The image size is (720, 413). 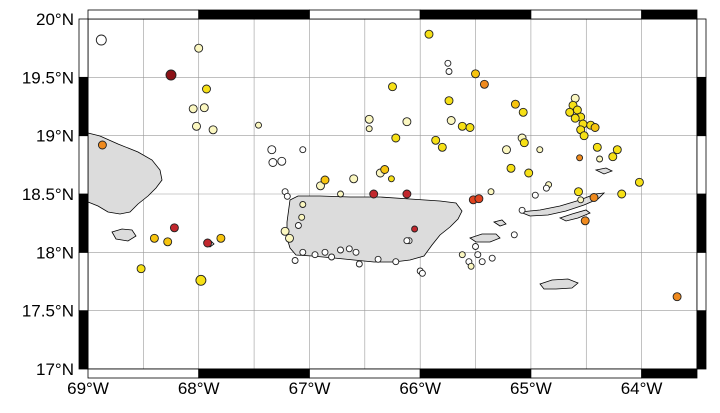 I want to click on y-tick-label: 18.5°N, so click(x=48, y=194).